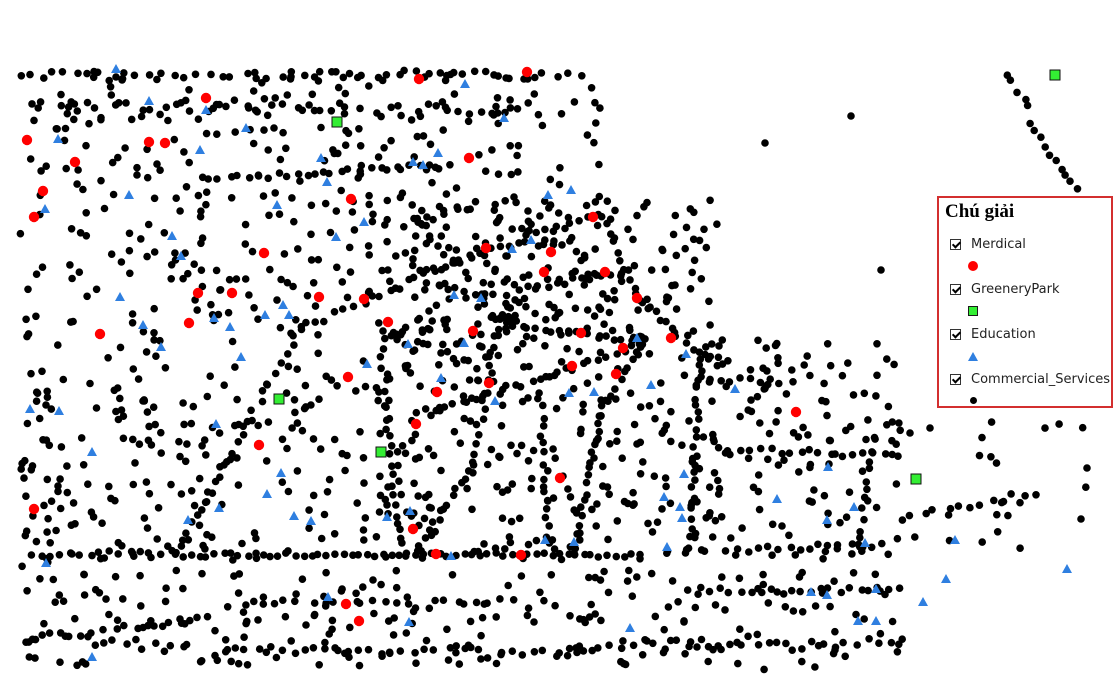 This screenshot has width=1117, height=692. I want to click on legend-layer-greenery-park: GreeneryPark, so click(1005, 289).